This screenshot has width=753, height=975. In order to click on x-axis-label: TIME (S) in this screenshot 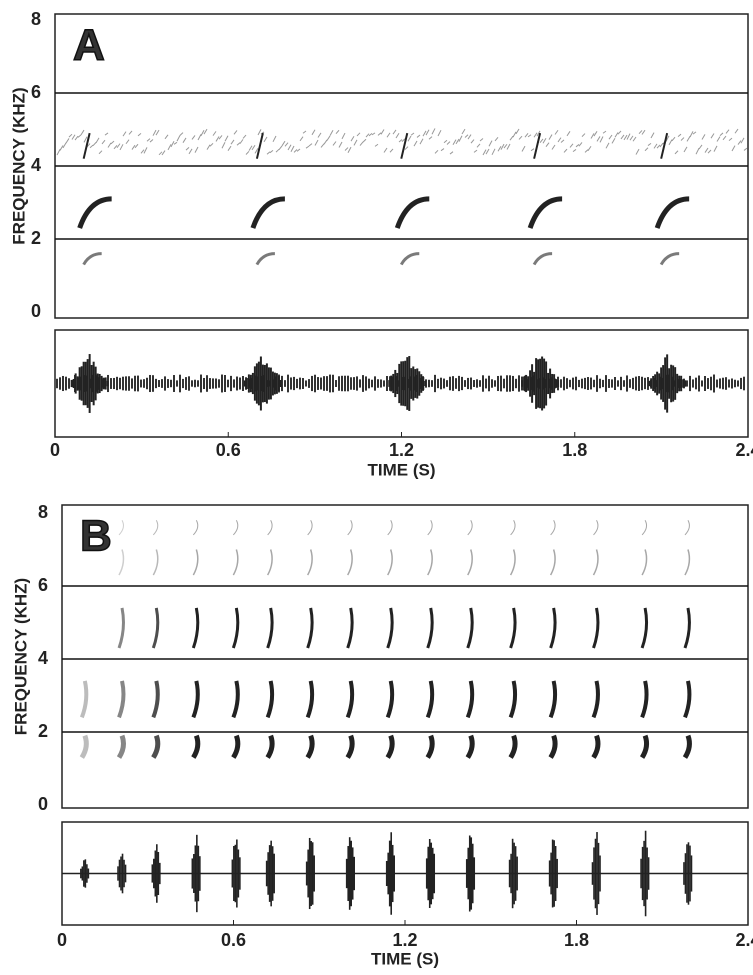, I will do `click(402, 469)`.